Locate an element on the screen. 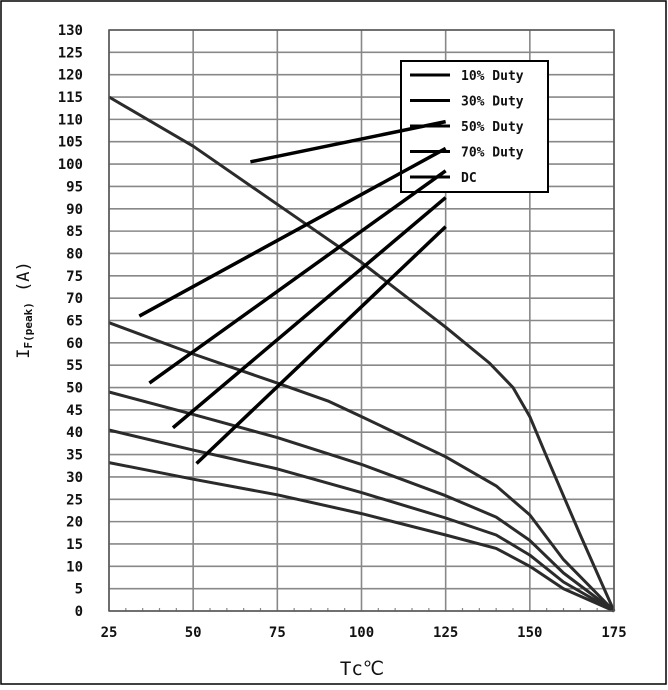 The height and width of the screenshot is (690, 668). y-axis-title: IF(peak) (A) is located at coordinates (24, 310).